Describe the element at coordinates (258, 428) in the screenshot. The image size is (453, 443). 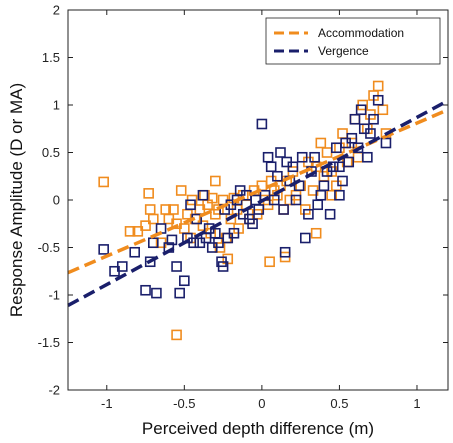
I see `x-axis-label: Perceived depth difference (m)` at that location.